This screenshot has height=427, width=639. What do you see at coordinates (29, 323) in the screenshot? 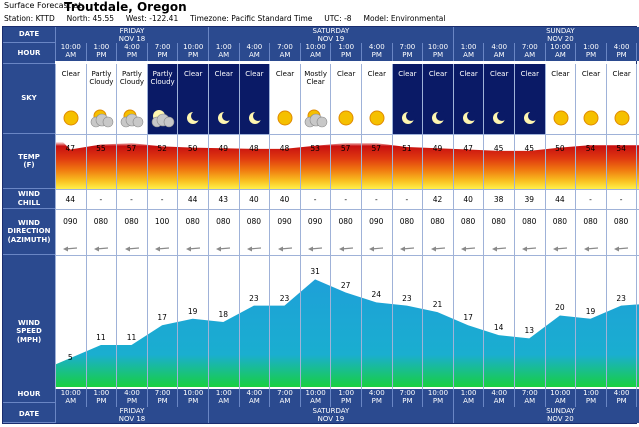
I see `wind-speed-label-1: WIND` at bounding box center [29, 323].